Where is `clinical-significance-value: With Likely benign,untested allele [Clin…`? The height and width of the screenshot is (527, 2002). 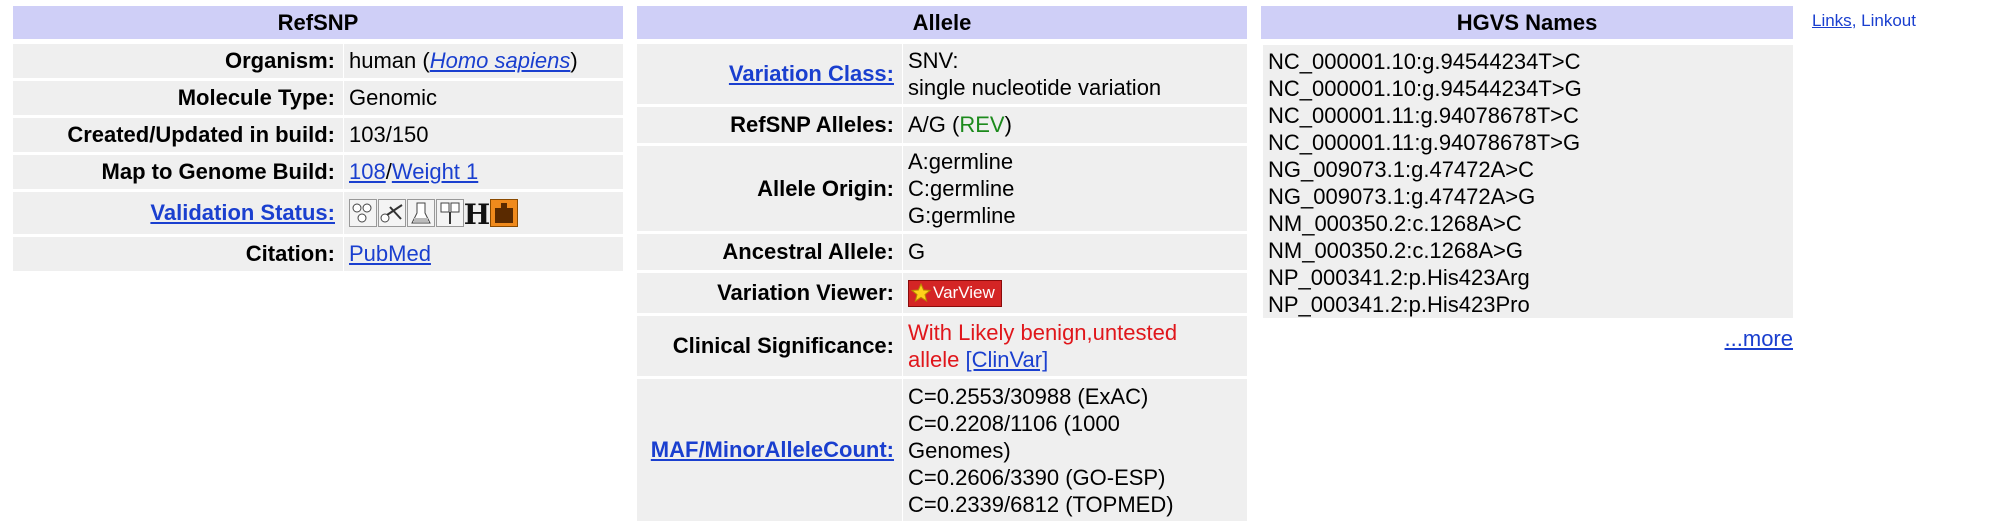
clinical-significance-value: With Likely benign,untested allele [Clin… is located at coordinates (1075, 346).